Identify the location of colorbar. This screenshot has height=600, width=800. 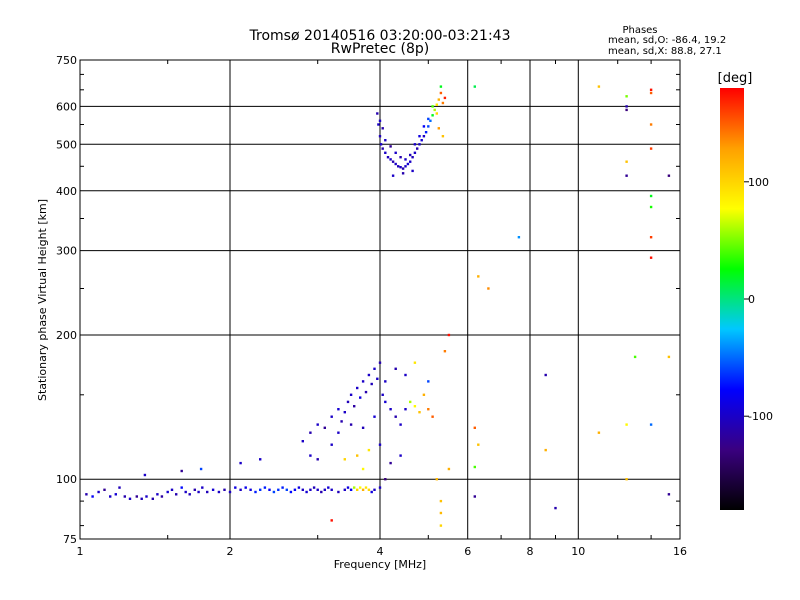
(732, 299).